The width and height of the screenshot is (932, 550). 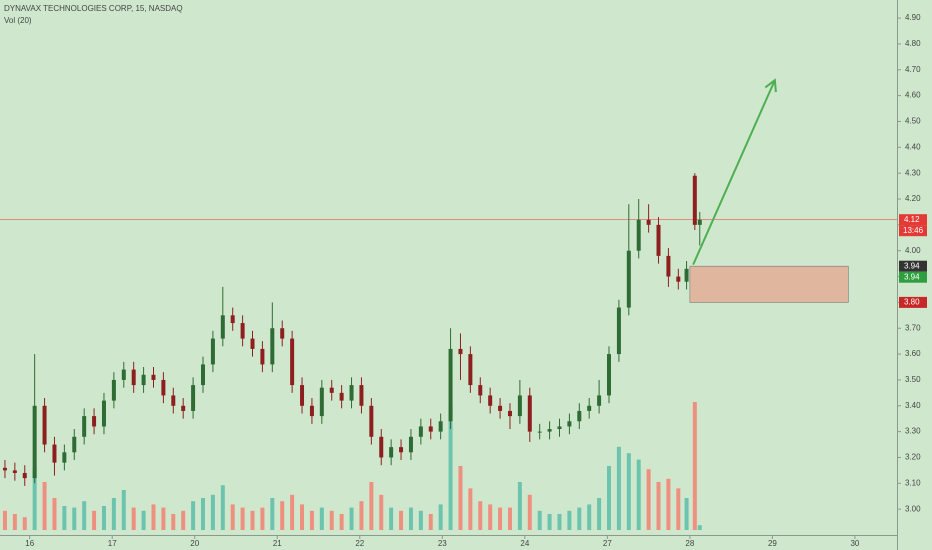 I want to click on x-tick-label: 27, so click(x=607, y=543).